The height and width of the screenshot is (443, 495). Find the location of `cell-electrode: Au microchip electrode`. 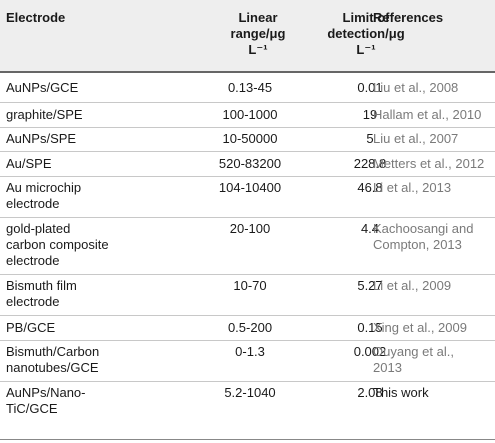

cell-electrode: Au microchip electrode is located at coordinates (81, 196).